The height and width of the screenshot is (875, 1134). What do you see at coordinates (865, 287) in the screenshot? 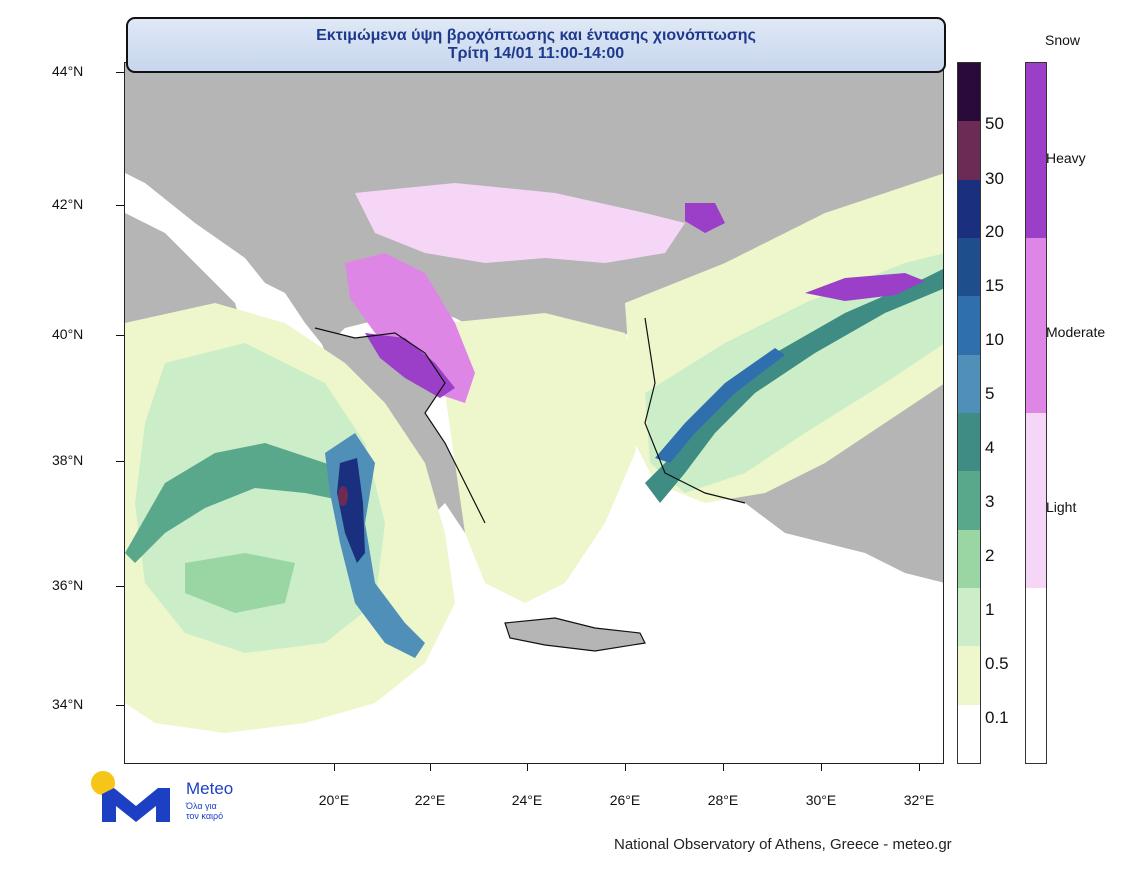
I see `snow-heavy-turkey` at bounding box center [865, 287].